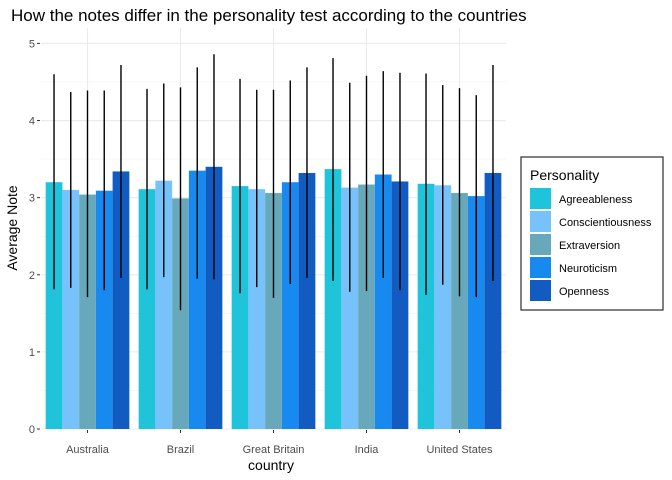 This screenshot has width=672, height=480. Describe the element at coordinates (32, 430) in the screenshot. I see `y-tick-label: 0` at that location.